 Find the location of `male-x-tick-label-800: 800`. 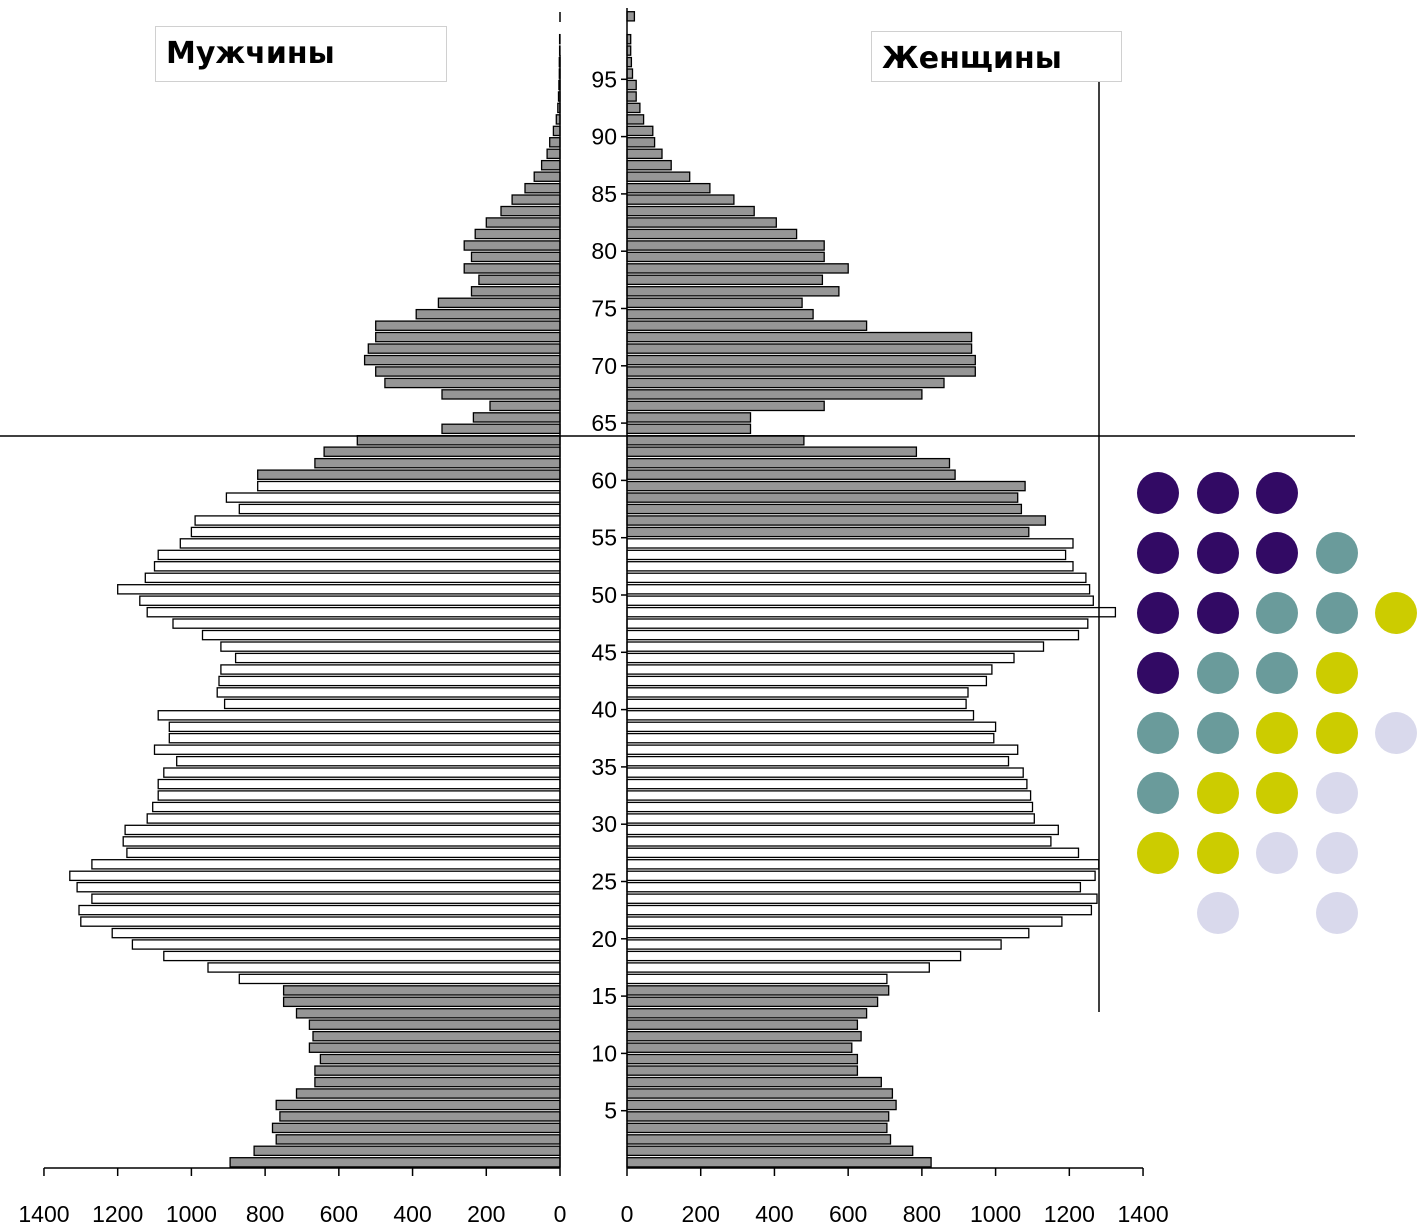

male-x-tick-label-800: 800 is located at coordinates (265, 1214).